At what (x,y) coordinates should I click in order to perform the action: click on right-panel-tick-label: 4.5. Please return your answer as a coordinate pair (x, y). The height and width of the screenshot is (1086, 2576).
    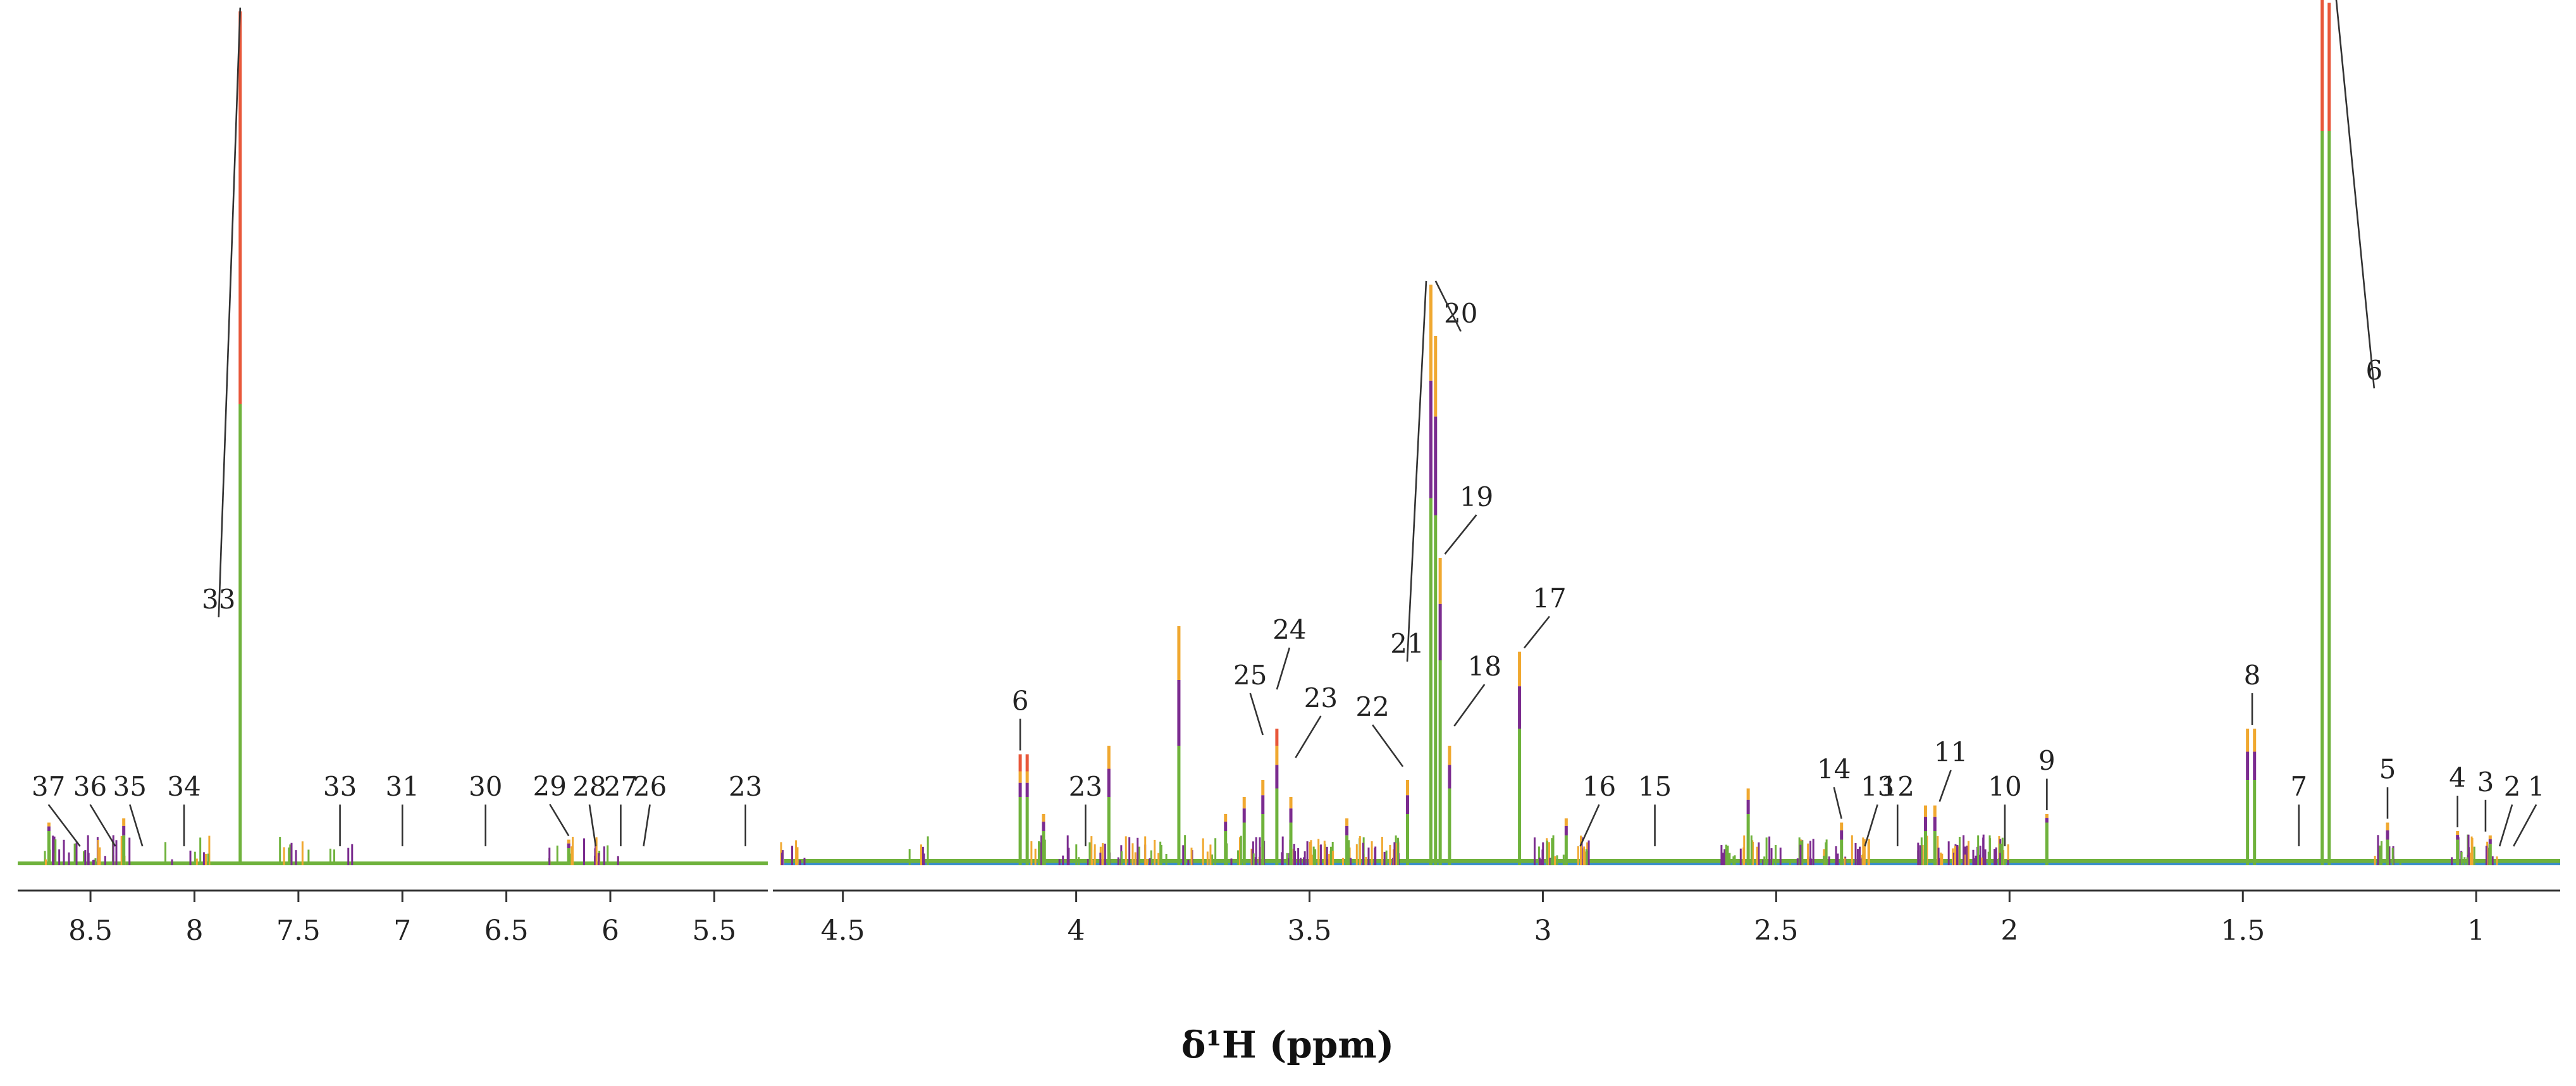
    Looking at the image, I should click on (843, 931).